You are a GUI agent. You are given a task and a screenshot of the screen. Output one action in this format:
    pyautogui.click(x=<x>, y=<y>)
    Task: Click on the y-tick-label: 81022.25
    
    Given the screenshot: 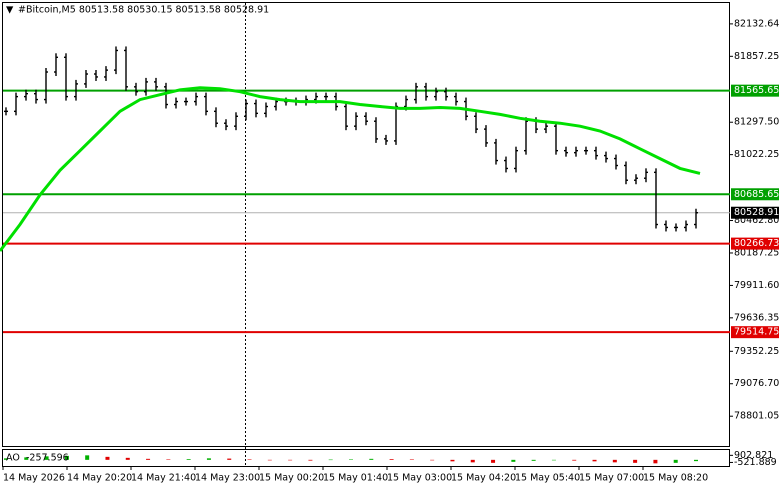 What is the action you would take?
    pyautogui.click(x=756, y=154)
    